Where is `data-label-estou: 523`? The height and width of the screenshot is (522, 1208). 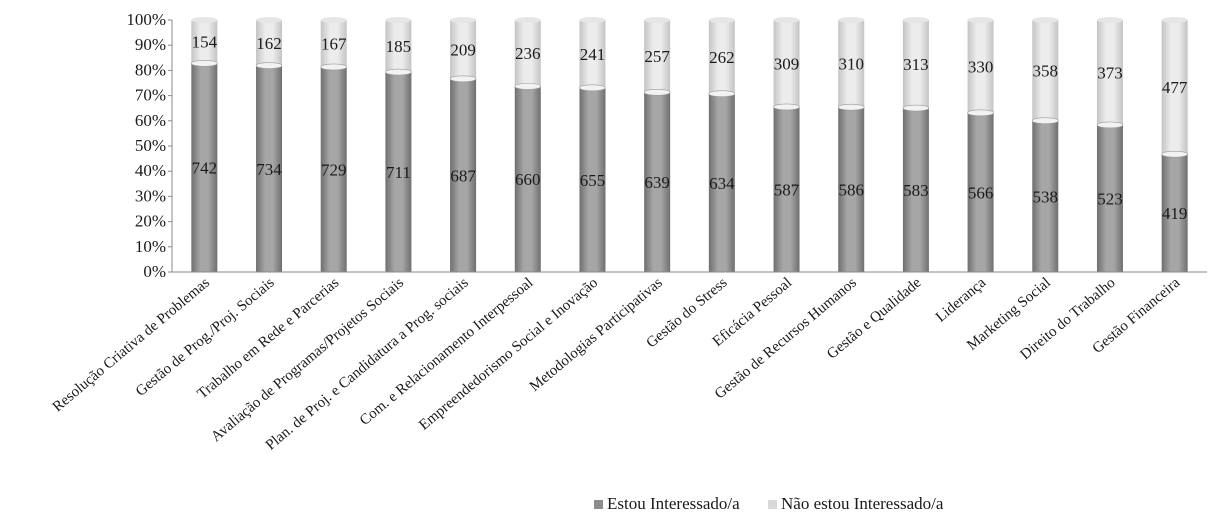
data-label-estou: 523 is located at coordinates (1110, 198).